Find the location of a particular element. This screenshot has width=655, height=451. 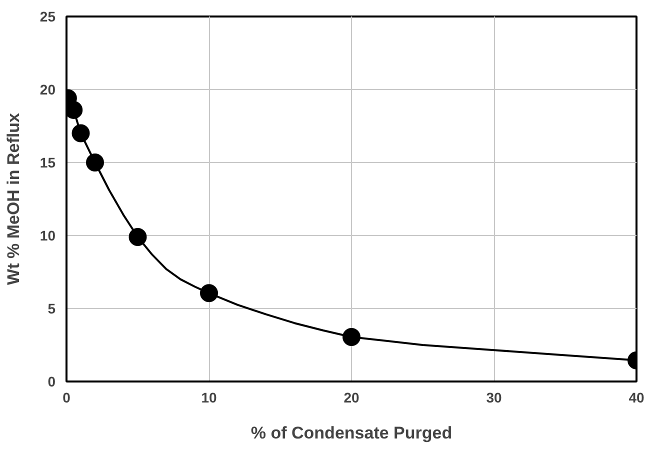

y-tick-label: 0 is located at coordinates (52, 382).